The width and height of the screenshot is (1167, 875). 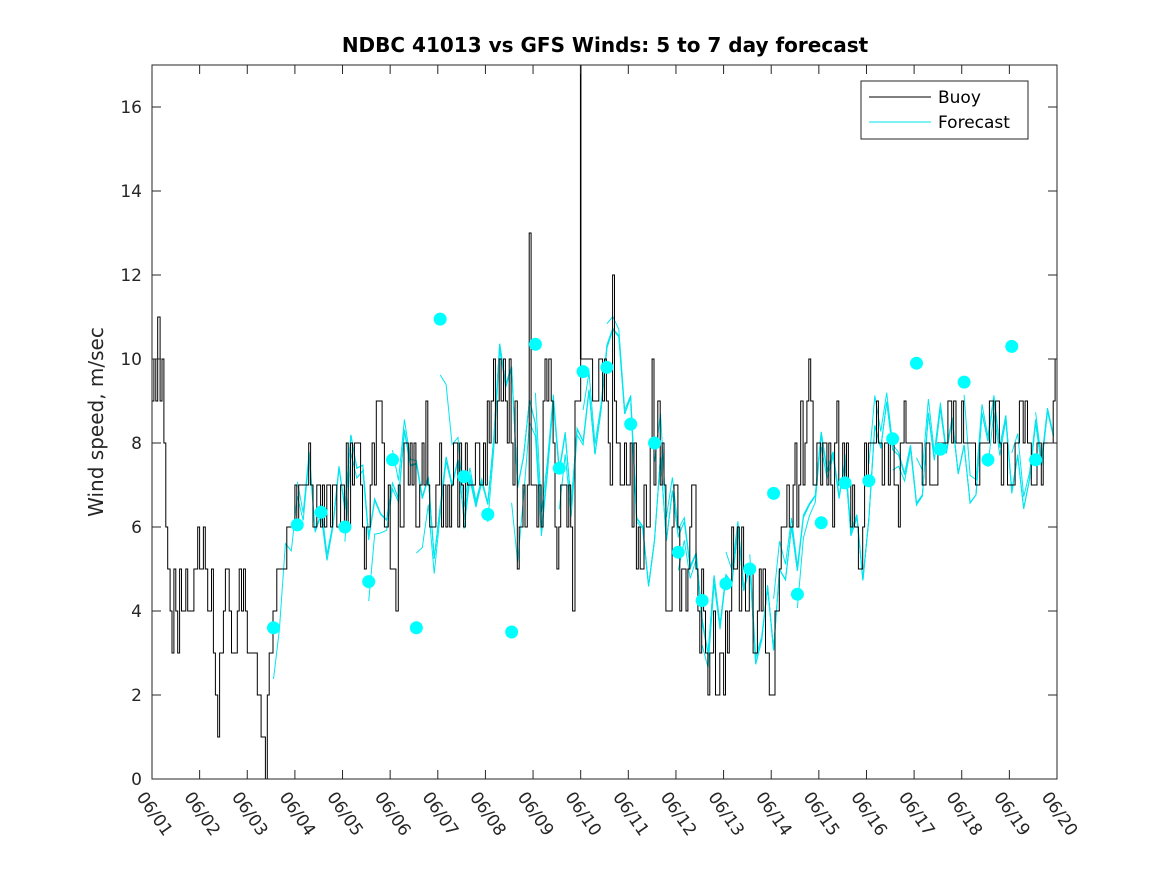 What do you see at coordinates (131, 108) in the screenshot?
I see `y-tick-label: 16` at bounding box center [131, 108].